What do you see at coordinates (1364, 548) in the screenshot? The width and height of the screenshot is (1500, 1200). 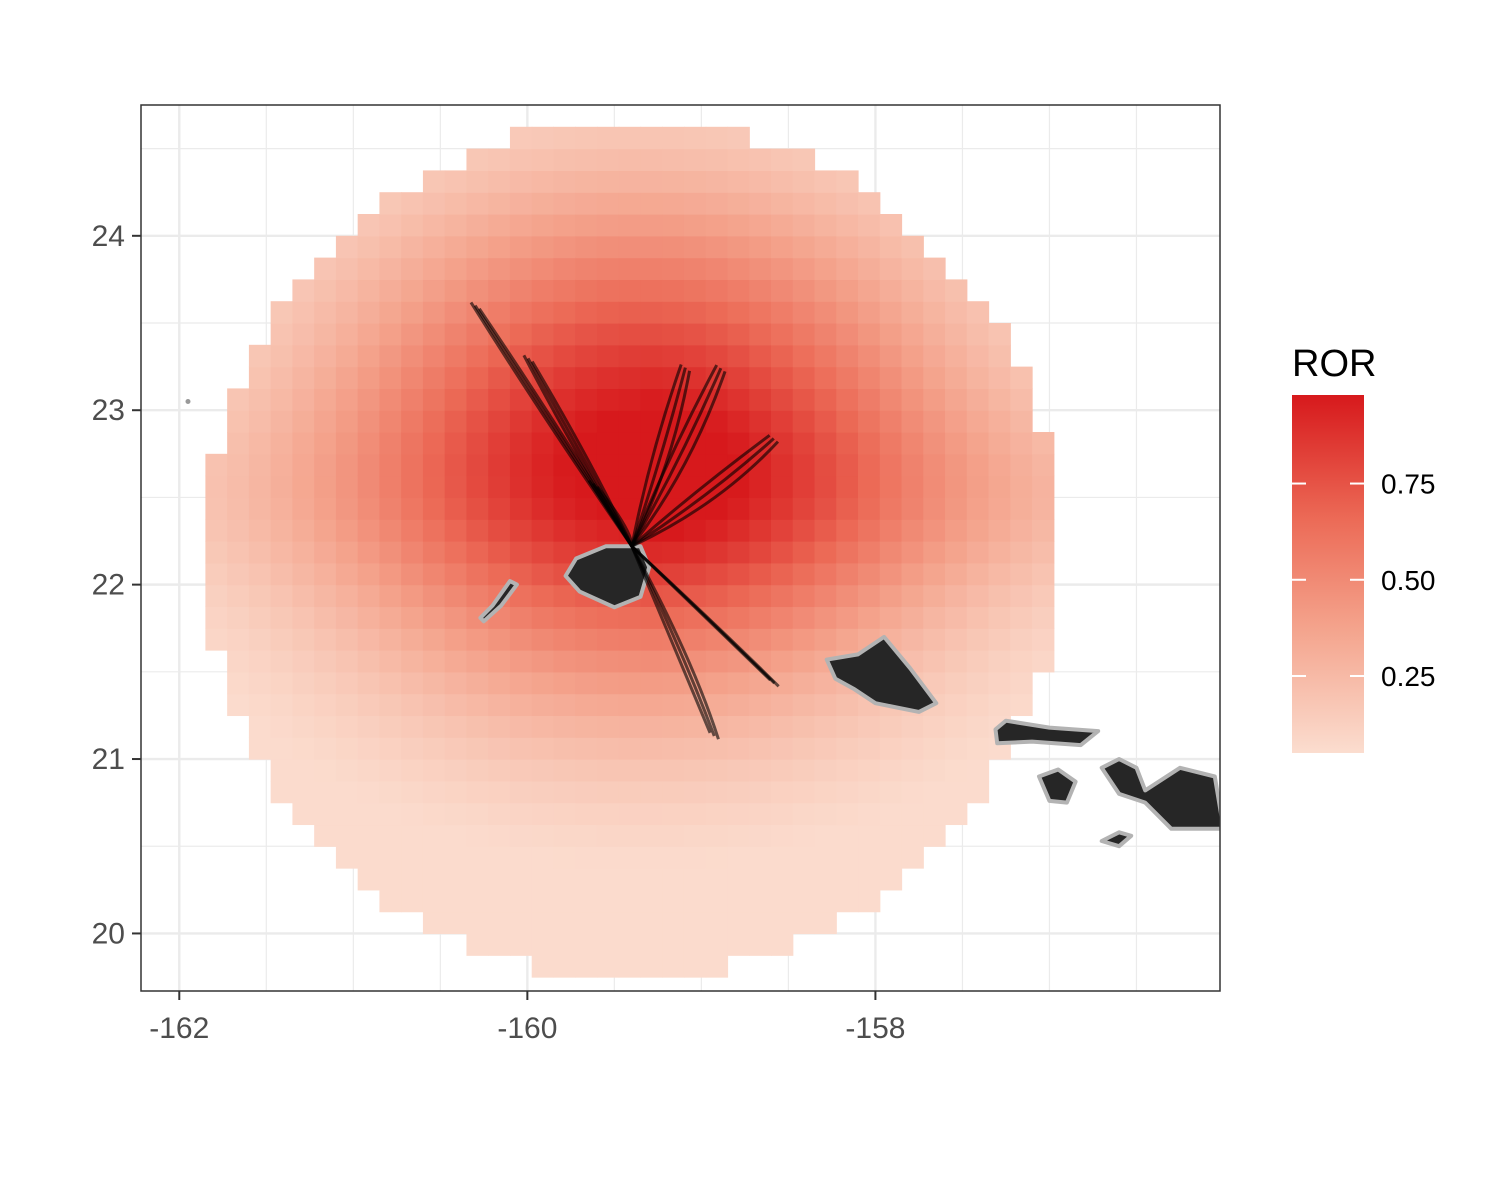 I see `legend: ROR 0.75 0.50 0.25` at bounding box center [1364, 548].